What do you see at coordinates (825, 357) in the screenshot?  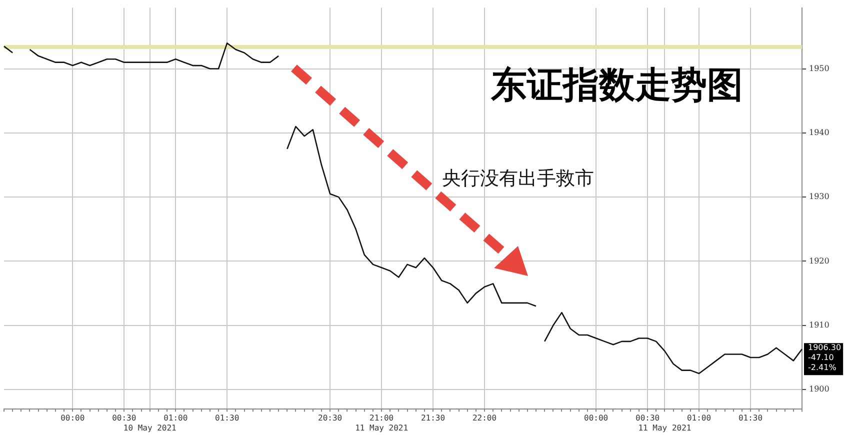 I see `text: 1906.30 -47.10 -2.41%` at bounding box center [825, 357].